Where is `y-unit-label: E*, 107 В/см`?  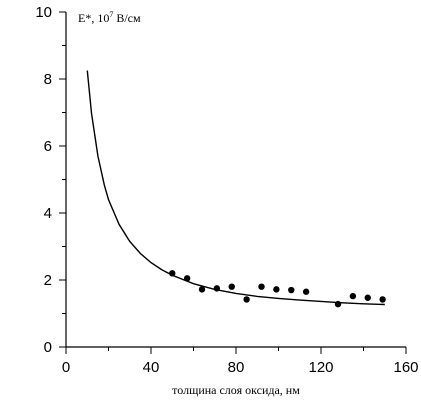
y-unit-label: E*, 107 В/см is located at coordinates (109, 17).